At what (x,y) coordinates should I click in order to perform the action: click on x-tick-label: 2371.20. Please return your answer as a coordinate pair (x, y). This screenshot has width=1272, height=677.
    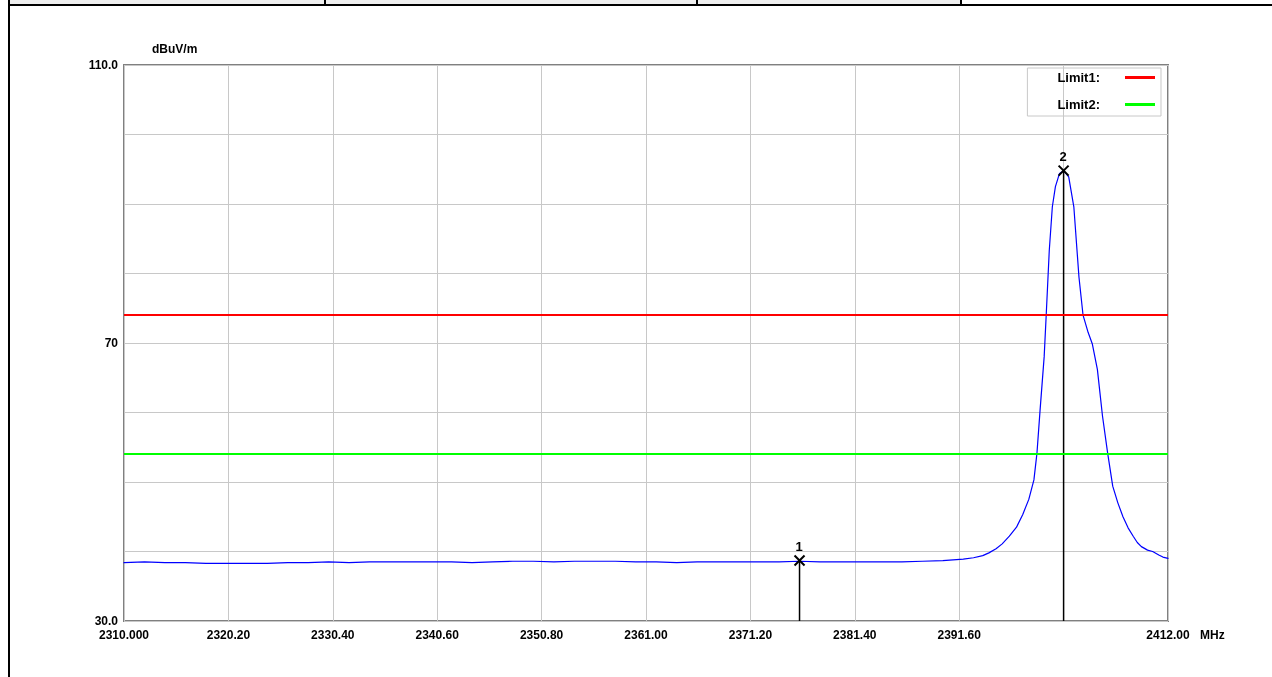
    Looking at the image, I should click on (750, 635).